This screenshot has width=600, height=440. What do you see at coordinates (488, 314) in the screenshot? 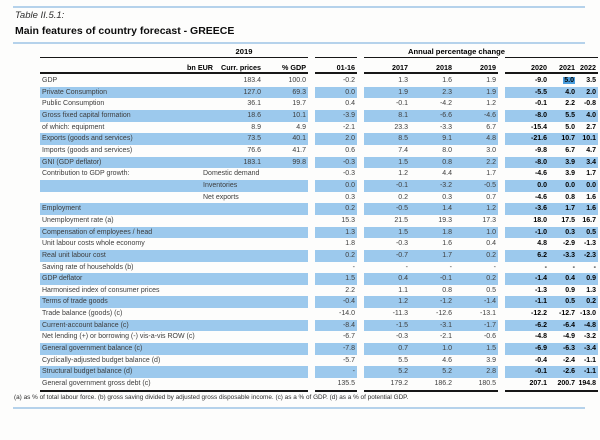
I see `value-cell: -13.1` at bounding box center [488, 314].